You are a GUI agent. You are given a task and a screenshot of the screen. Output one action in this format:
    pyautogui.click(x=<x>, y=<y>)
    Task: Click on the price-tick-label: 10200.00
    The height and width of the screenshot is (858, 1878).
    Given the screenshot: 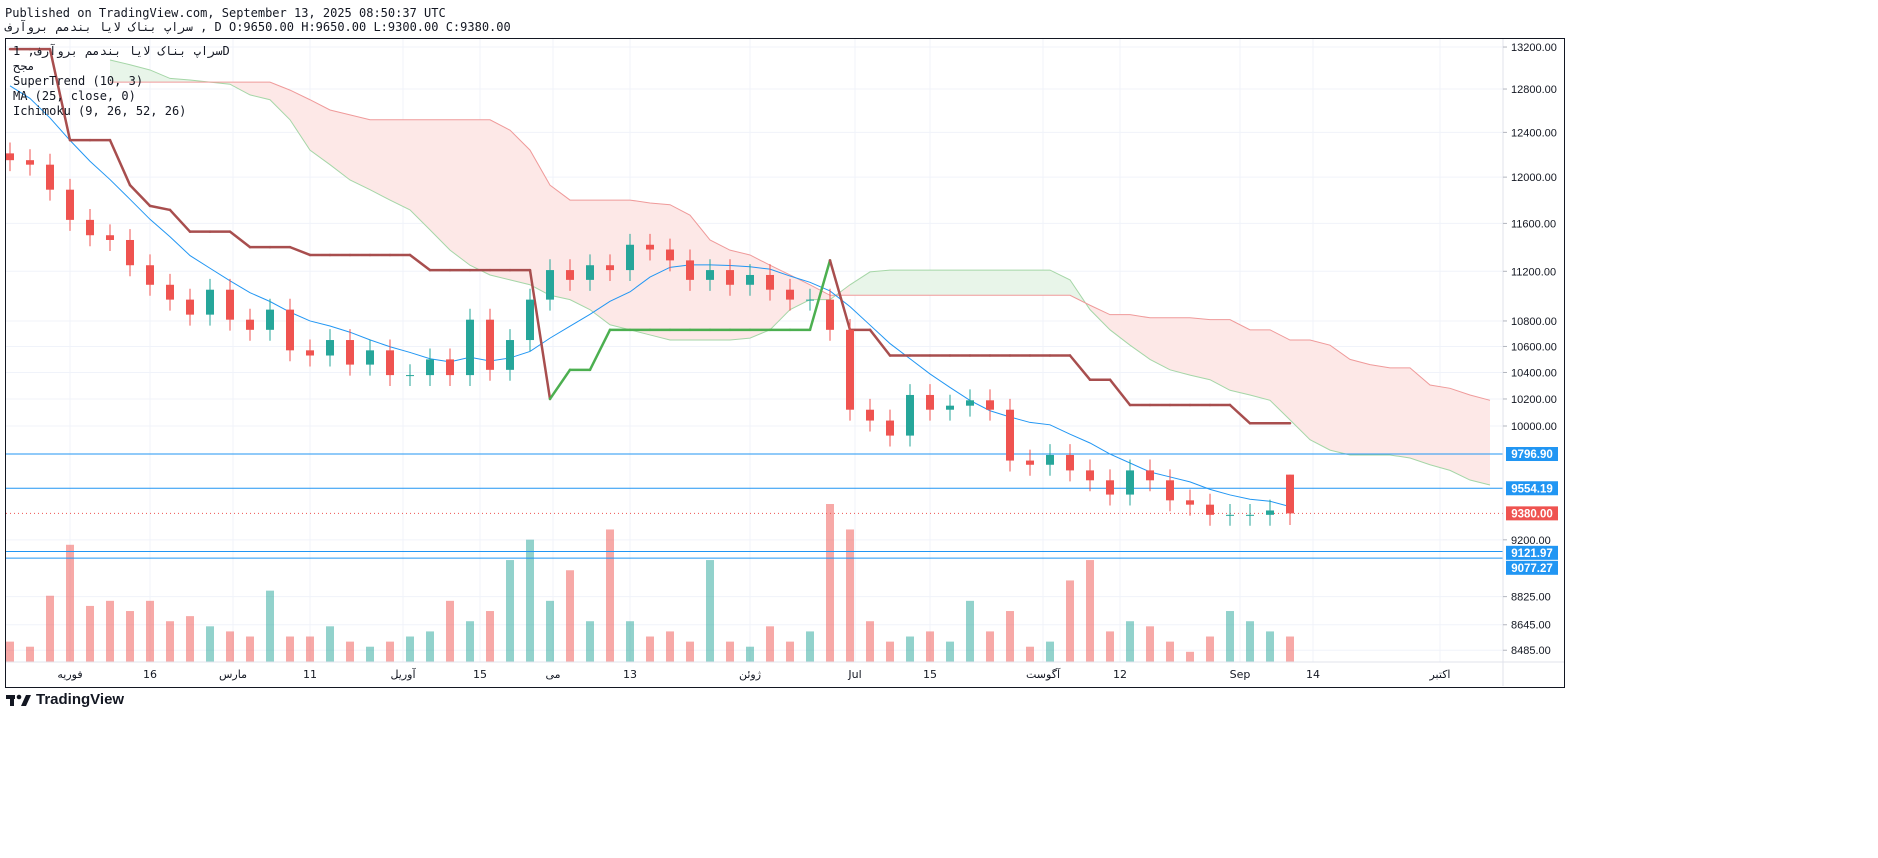 What is the action you would take?
    pyautogui.click(x=1534, y=400)
    